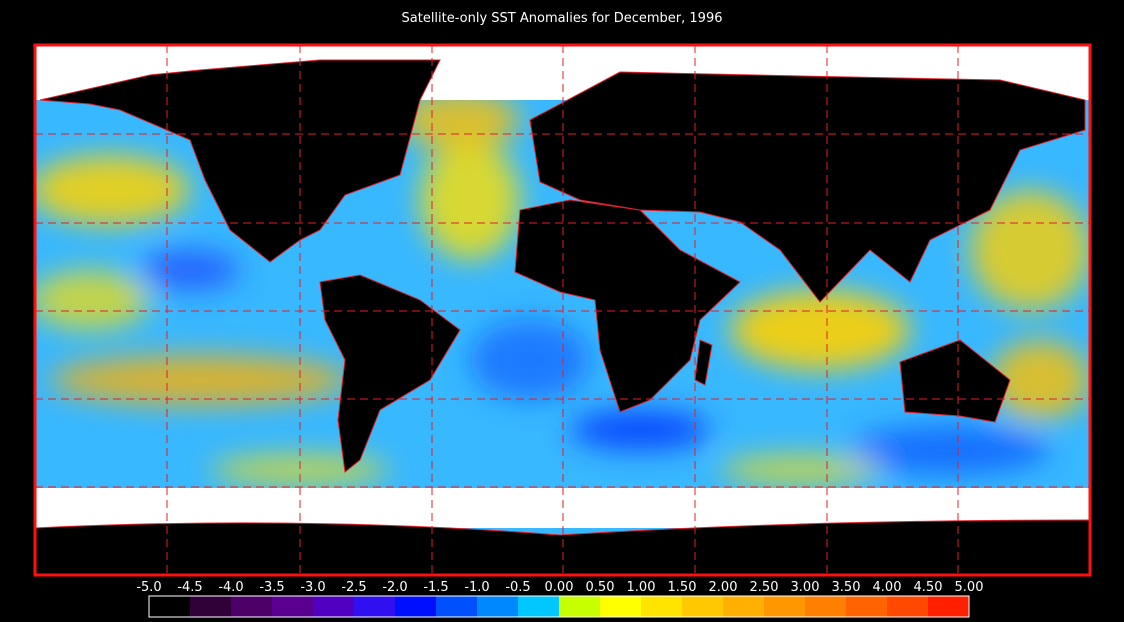 The height and width of the screenshot is (622, 1124). I want to click on colorbar-label: -1.0, so click(476, 587).